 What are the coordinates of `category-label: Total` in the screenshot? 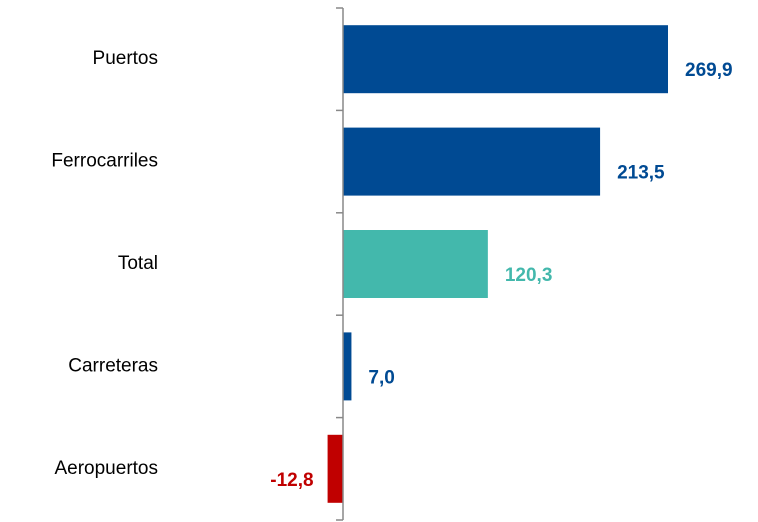 It's located at (138, 263).